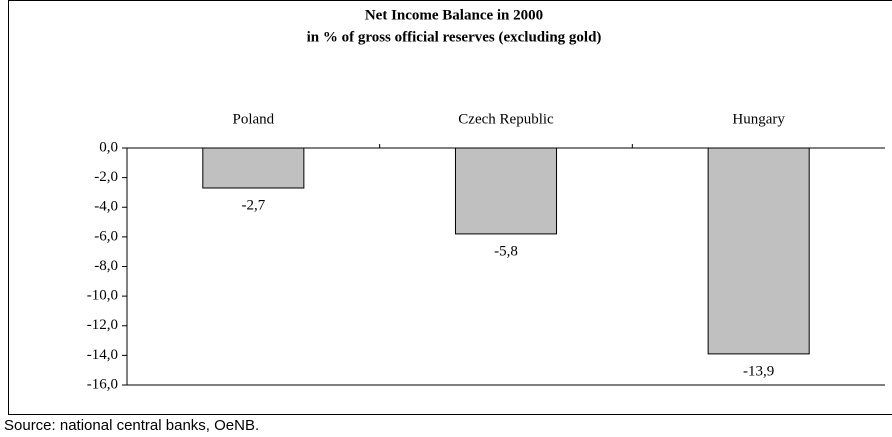  What do you see at coordinates (106, 236) in the screenshot?
I see `y-tick-label: -6,0` at bounding box center [106, 236].